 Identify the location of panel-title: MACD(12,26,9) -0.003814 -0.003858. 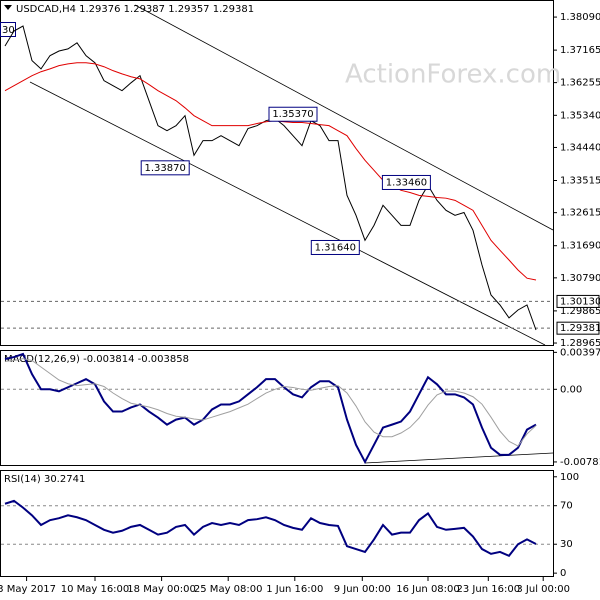
(96, 359).